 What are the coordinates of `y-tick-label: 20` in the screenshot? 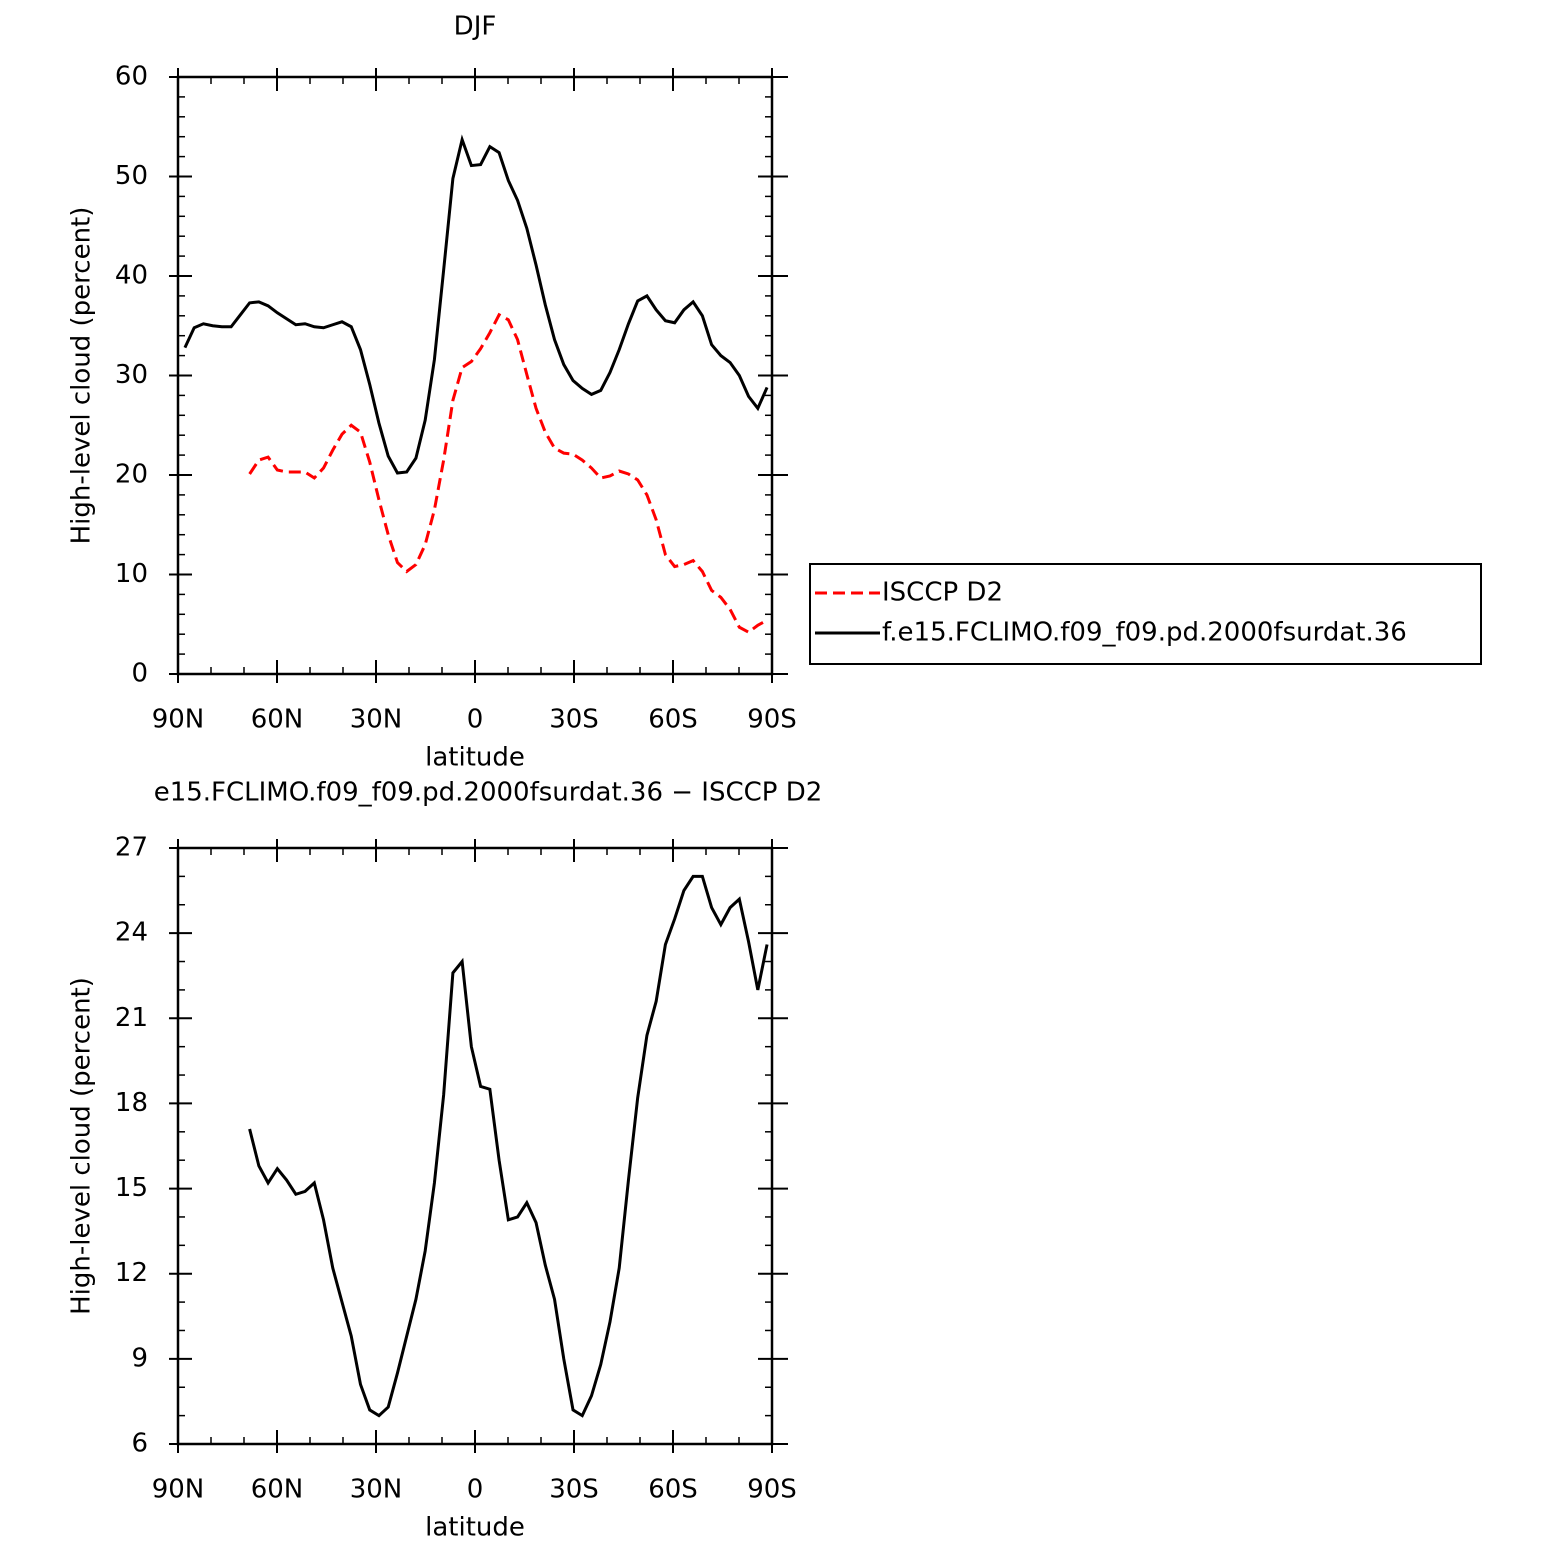 It's located at (131, 475).